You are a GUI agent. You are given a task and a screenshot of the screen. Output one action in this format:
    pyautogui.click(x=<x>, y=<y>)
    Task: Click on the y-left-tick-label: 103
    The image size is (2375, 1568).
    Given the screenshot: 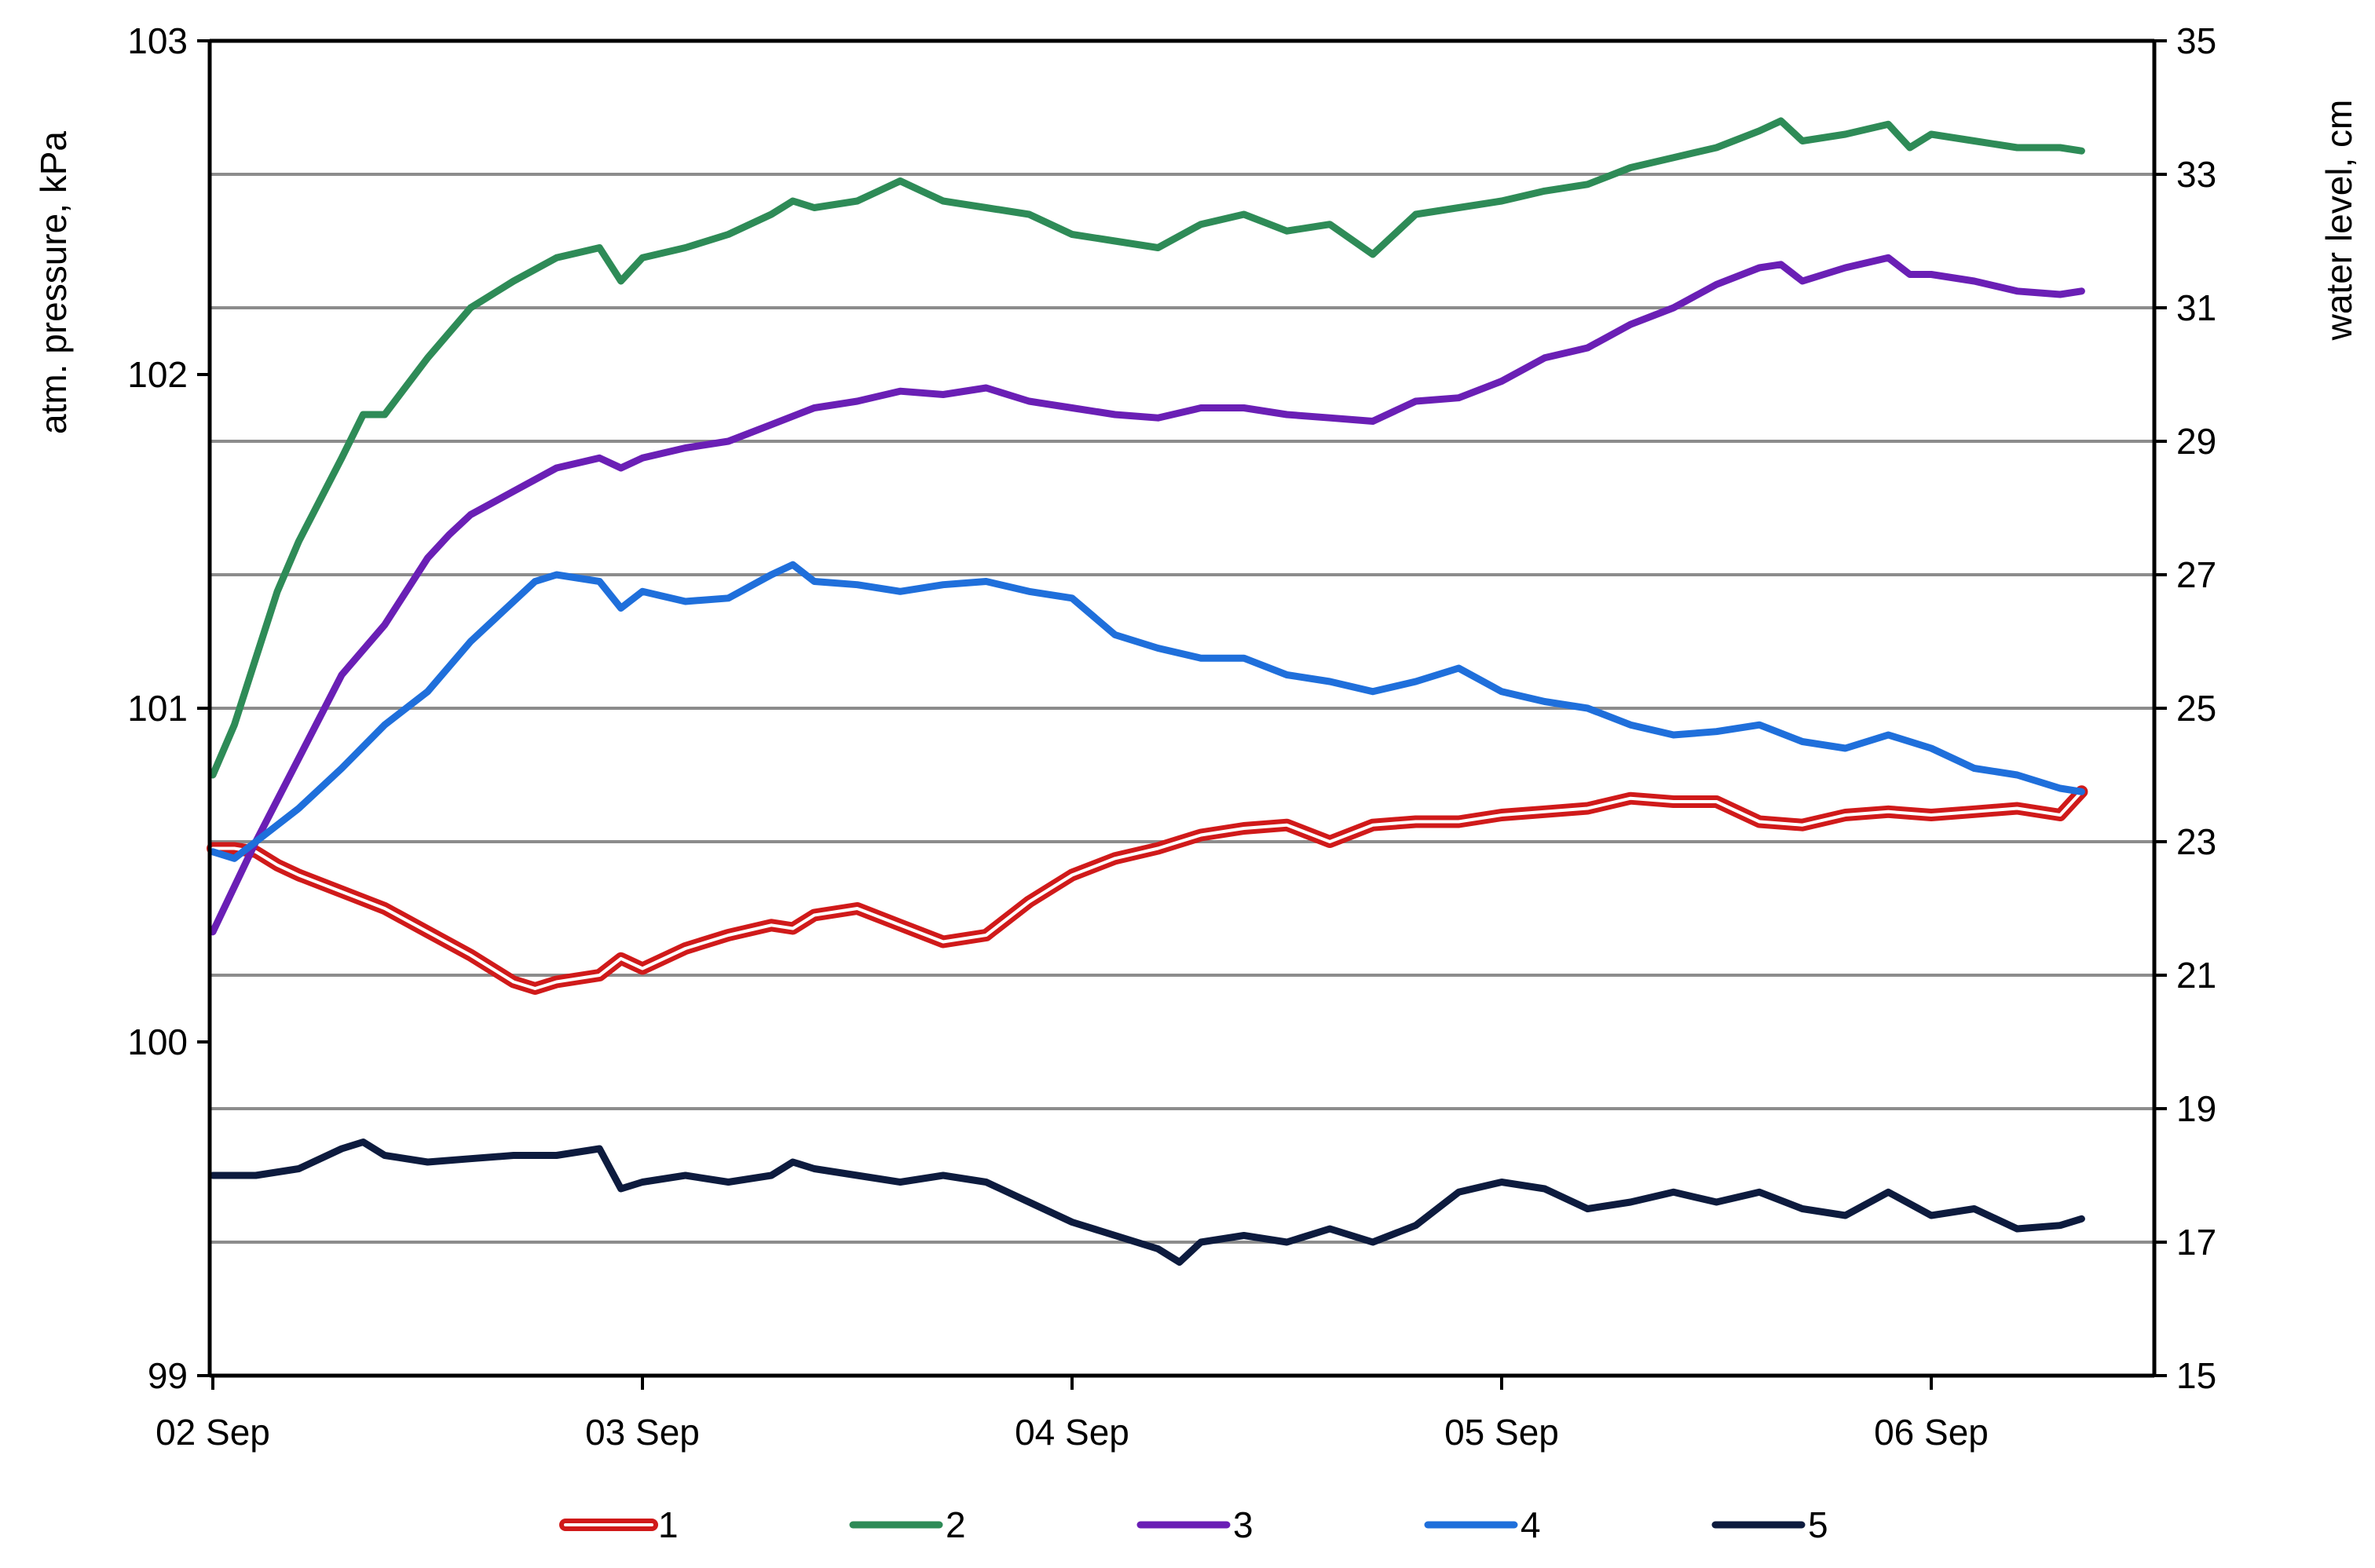 What is the action you would take?
    pyautogui.click(x=157, y=40)
    